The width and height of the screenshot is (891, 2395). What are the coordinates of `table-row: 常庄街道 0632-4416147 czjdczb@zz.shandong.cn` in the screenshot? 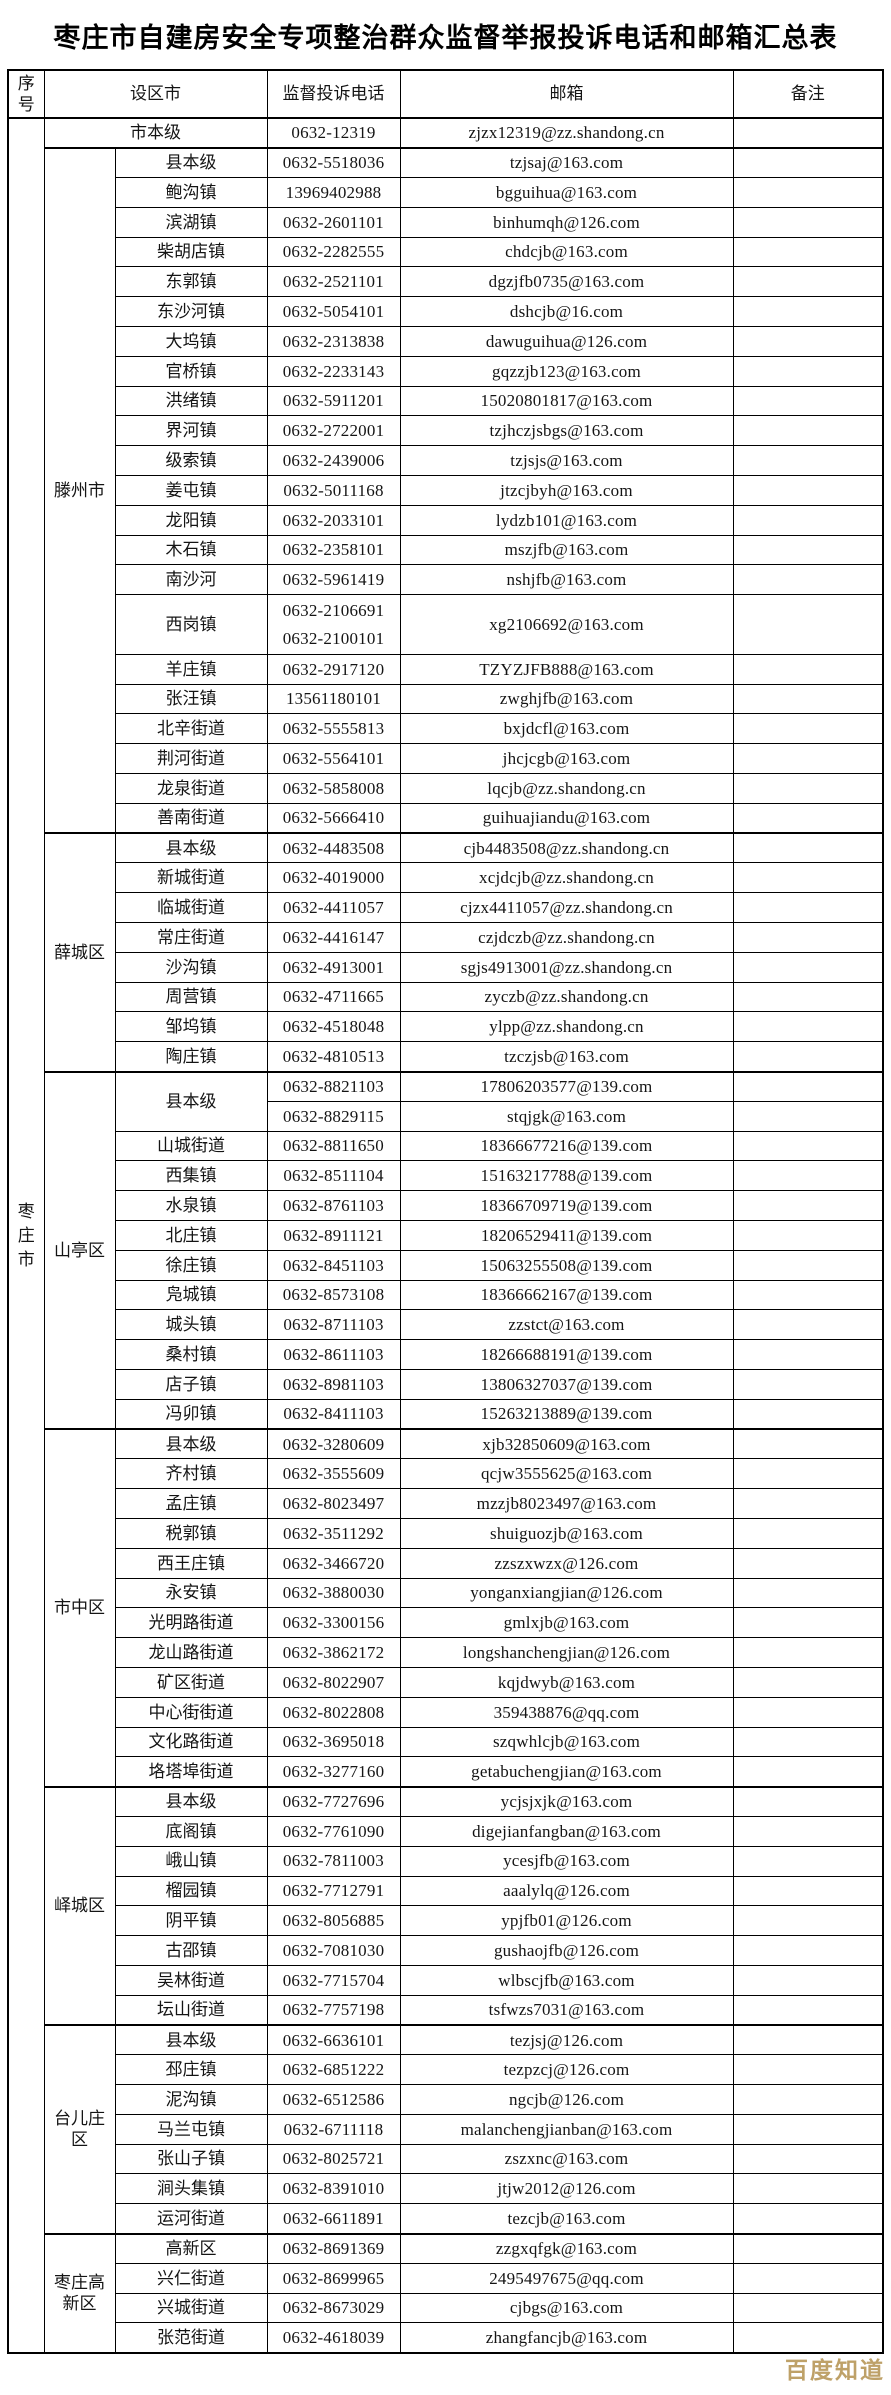 It's located at (446, 937).